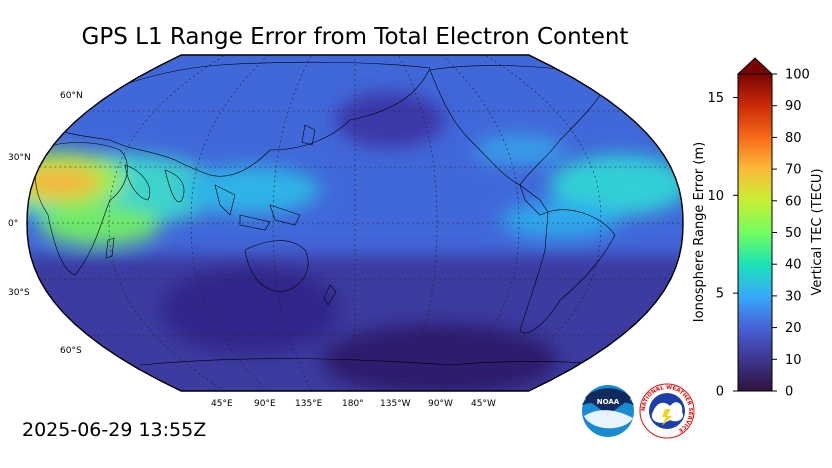 The image size is (832, 468). Describe the element at coordinates (793, 265) in the screenshot. I see `colorbar-right-tick-label: 40` at that location.